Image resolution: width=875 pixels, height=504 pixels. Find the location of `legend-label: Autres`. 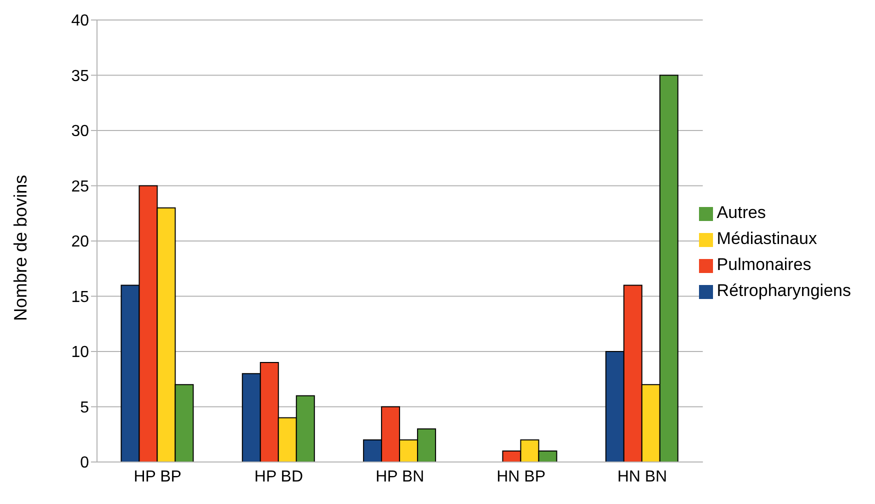

legend-label: Autres is located at coordinates (741, 212).